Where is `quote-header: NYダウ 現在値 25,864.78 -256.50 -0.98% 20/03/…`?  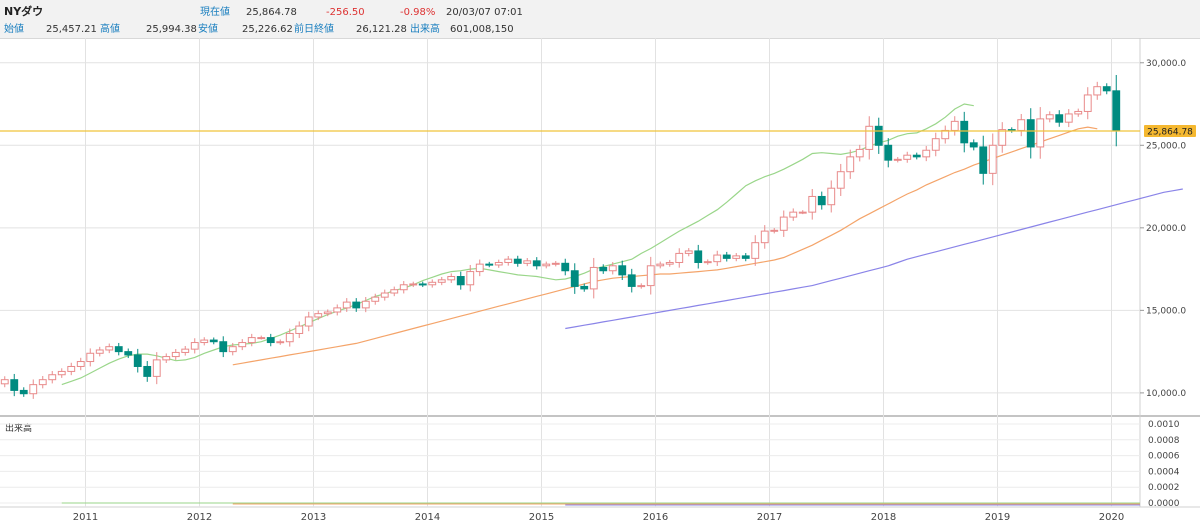 quote-header: NYダウ 現在値 25,864.78 -256.50 -0.98% 20/03/… is located at coordinates (600, 19).